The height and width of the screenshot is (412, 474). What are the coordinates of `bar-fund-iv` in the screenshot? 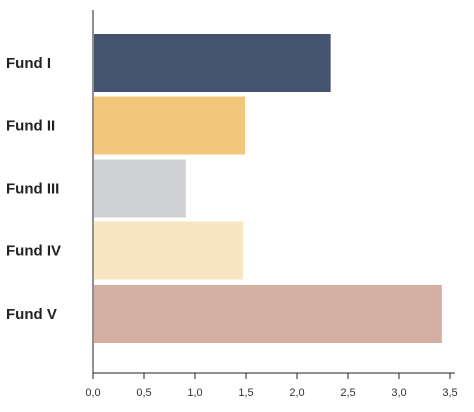 It's located at (168, 250).